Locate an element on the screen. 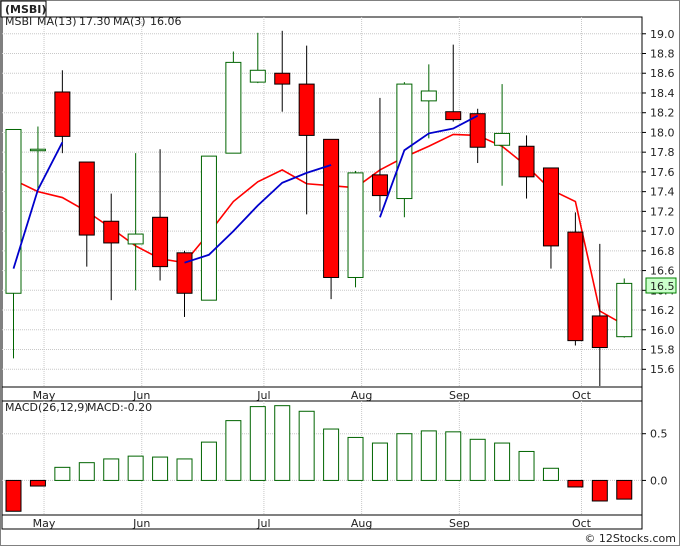 The height and width of the screenshot is (550, 680). price-y-tick-label: 17.0 is located at coordinates (662, 231).